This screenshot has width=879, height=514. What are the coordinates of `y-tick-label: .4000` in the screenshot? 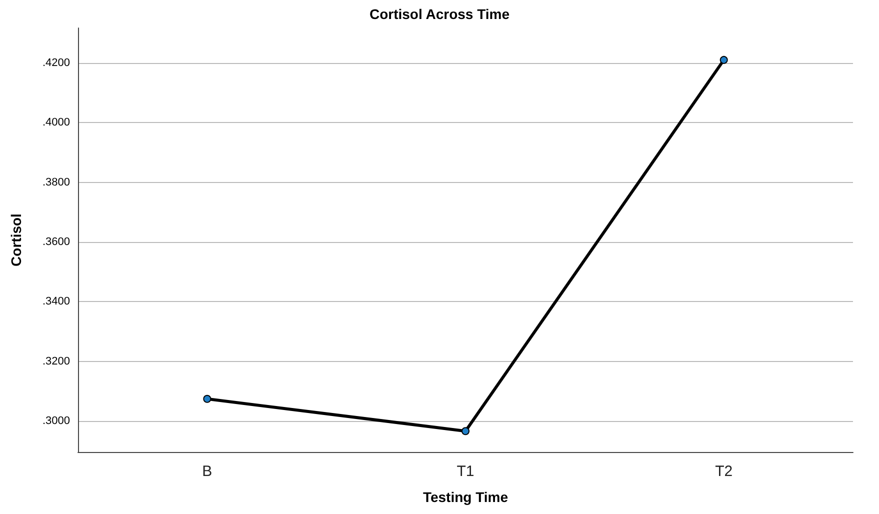 It's located at (56, 122).